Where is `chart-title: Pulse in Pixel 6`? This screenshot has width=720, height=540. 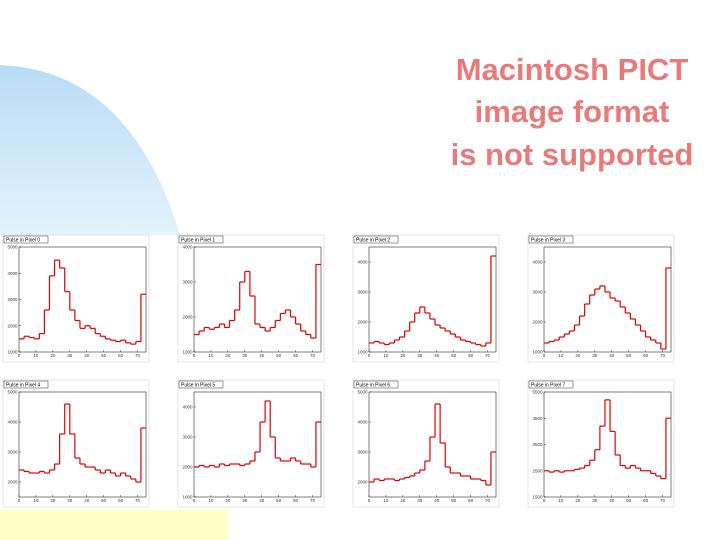
chart-title: Pulse in Pixel 6 is located at coordinates (373, 385).